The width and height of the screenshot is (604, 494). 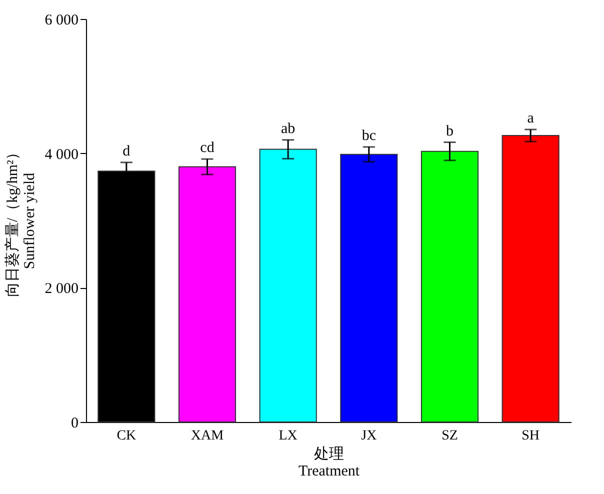 I want to click on y-tick-label: 0, so click(x=74, y=424).